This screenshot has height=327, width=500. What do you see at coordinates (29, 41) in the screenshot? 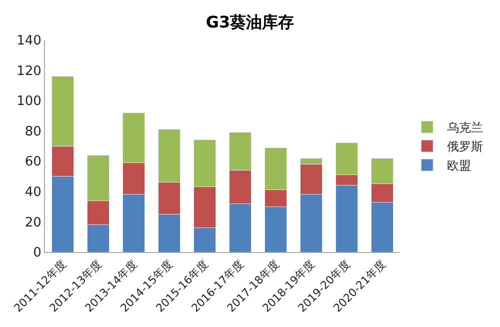
I see `y-tick-label: 140` at bounding box center [29, 41].